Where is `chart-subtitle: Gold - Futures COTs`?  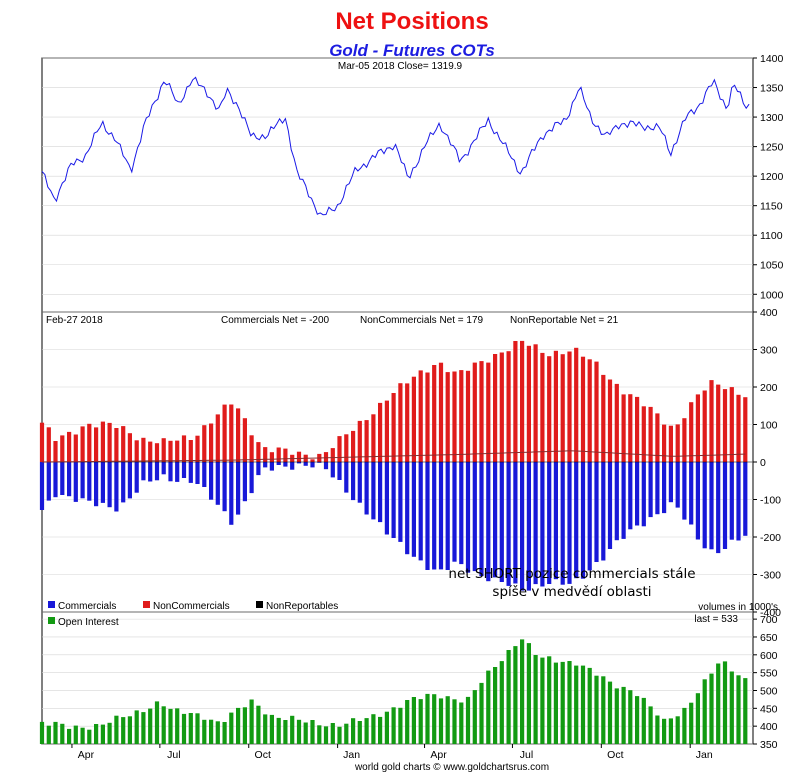
chart-subtitle: Gold - Futures COTs is located at coordinates (412, 50).